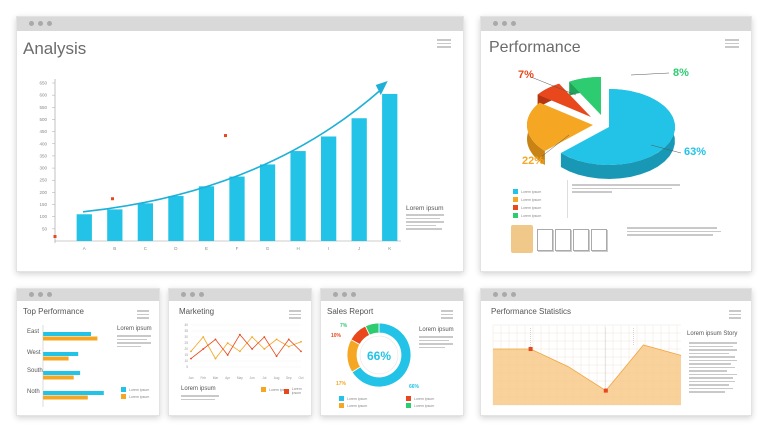  I want to click on analysis-titlebar, so click(240, 24).